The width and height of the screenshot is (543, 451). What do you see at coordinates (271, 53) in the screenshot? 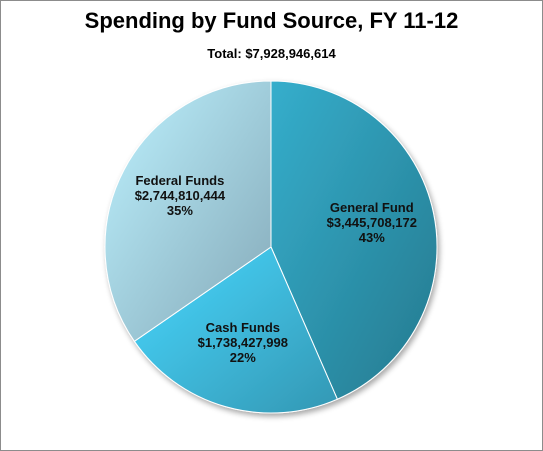
I see `chart-subtitle: Total: $7,928,946,614` at bounding box center [271, 53].